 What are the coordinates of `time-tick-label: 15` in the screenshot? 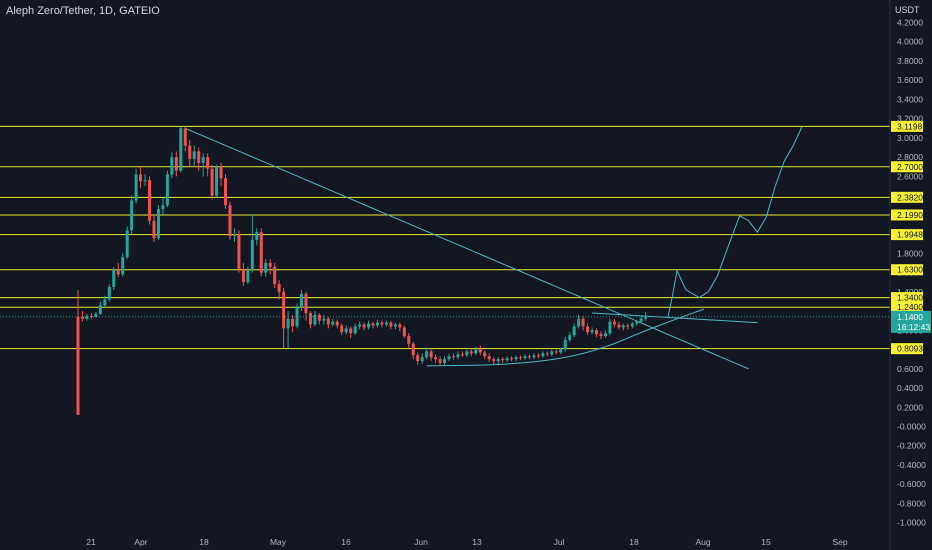 It's located at (766, 542).